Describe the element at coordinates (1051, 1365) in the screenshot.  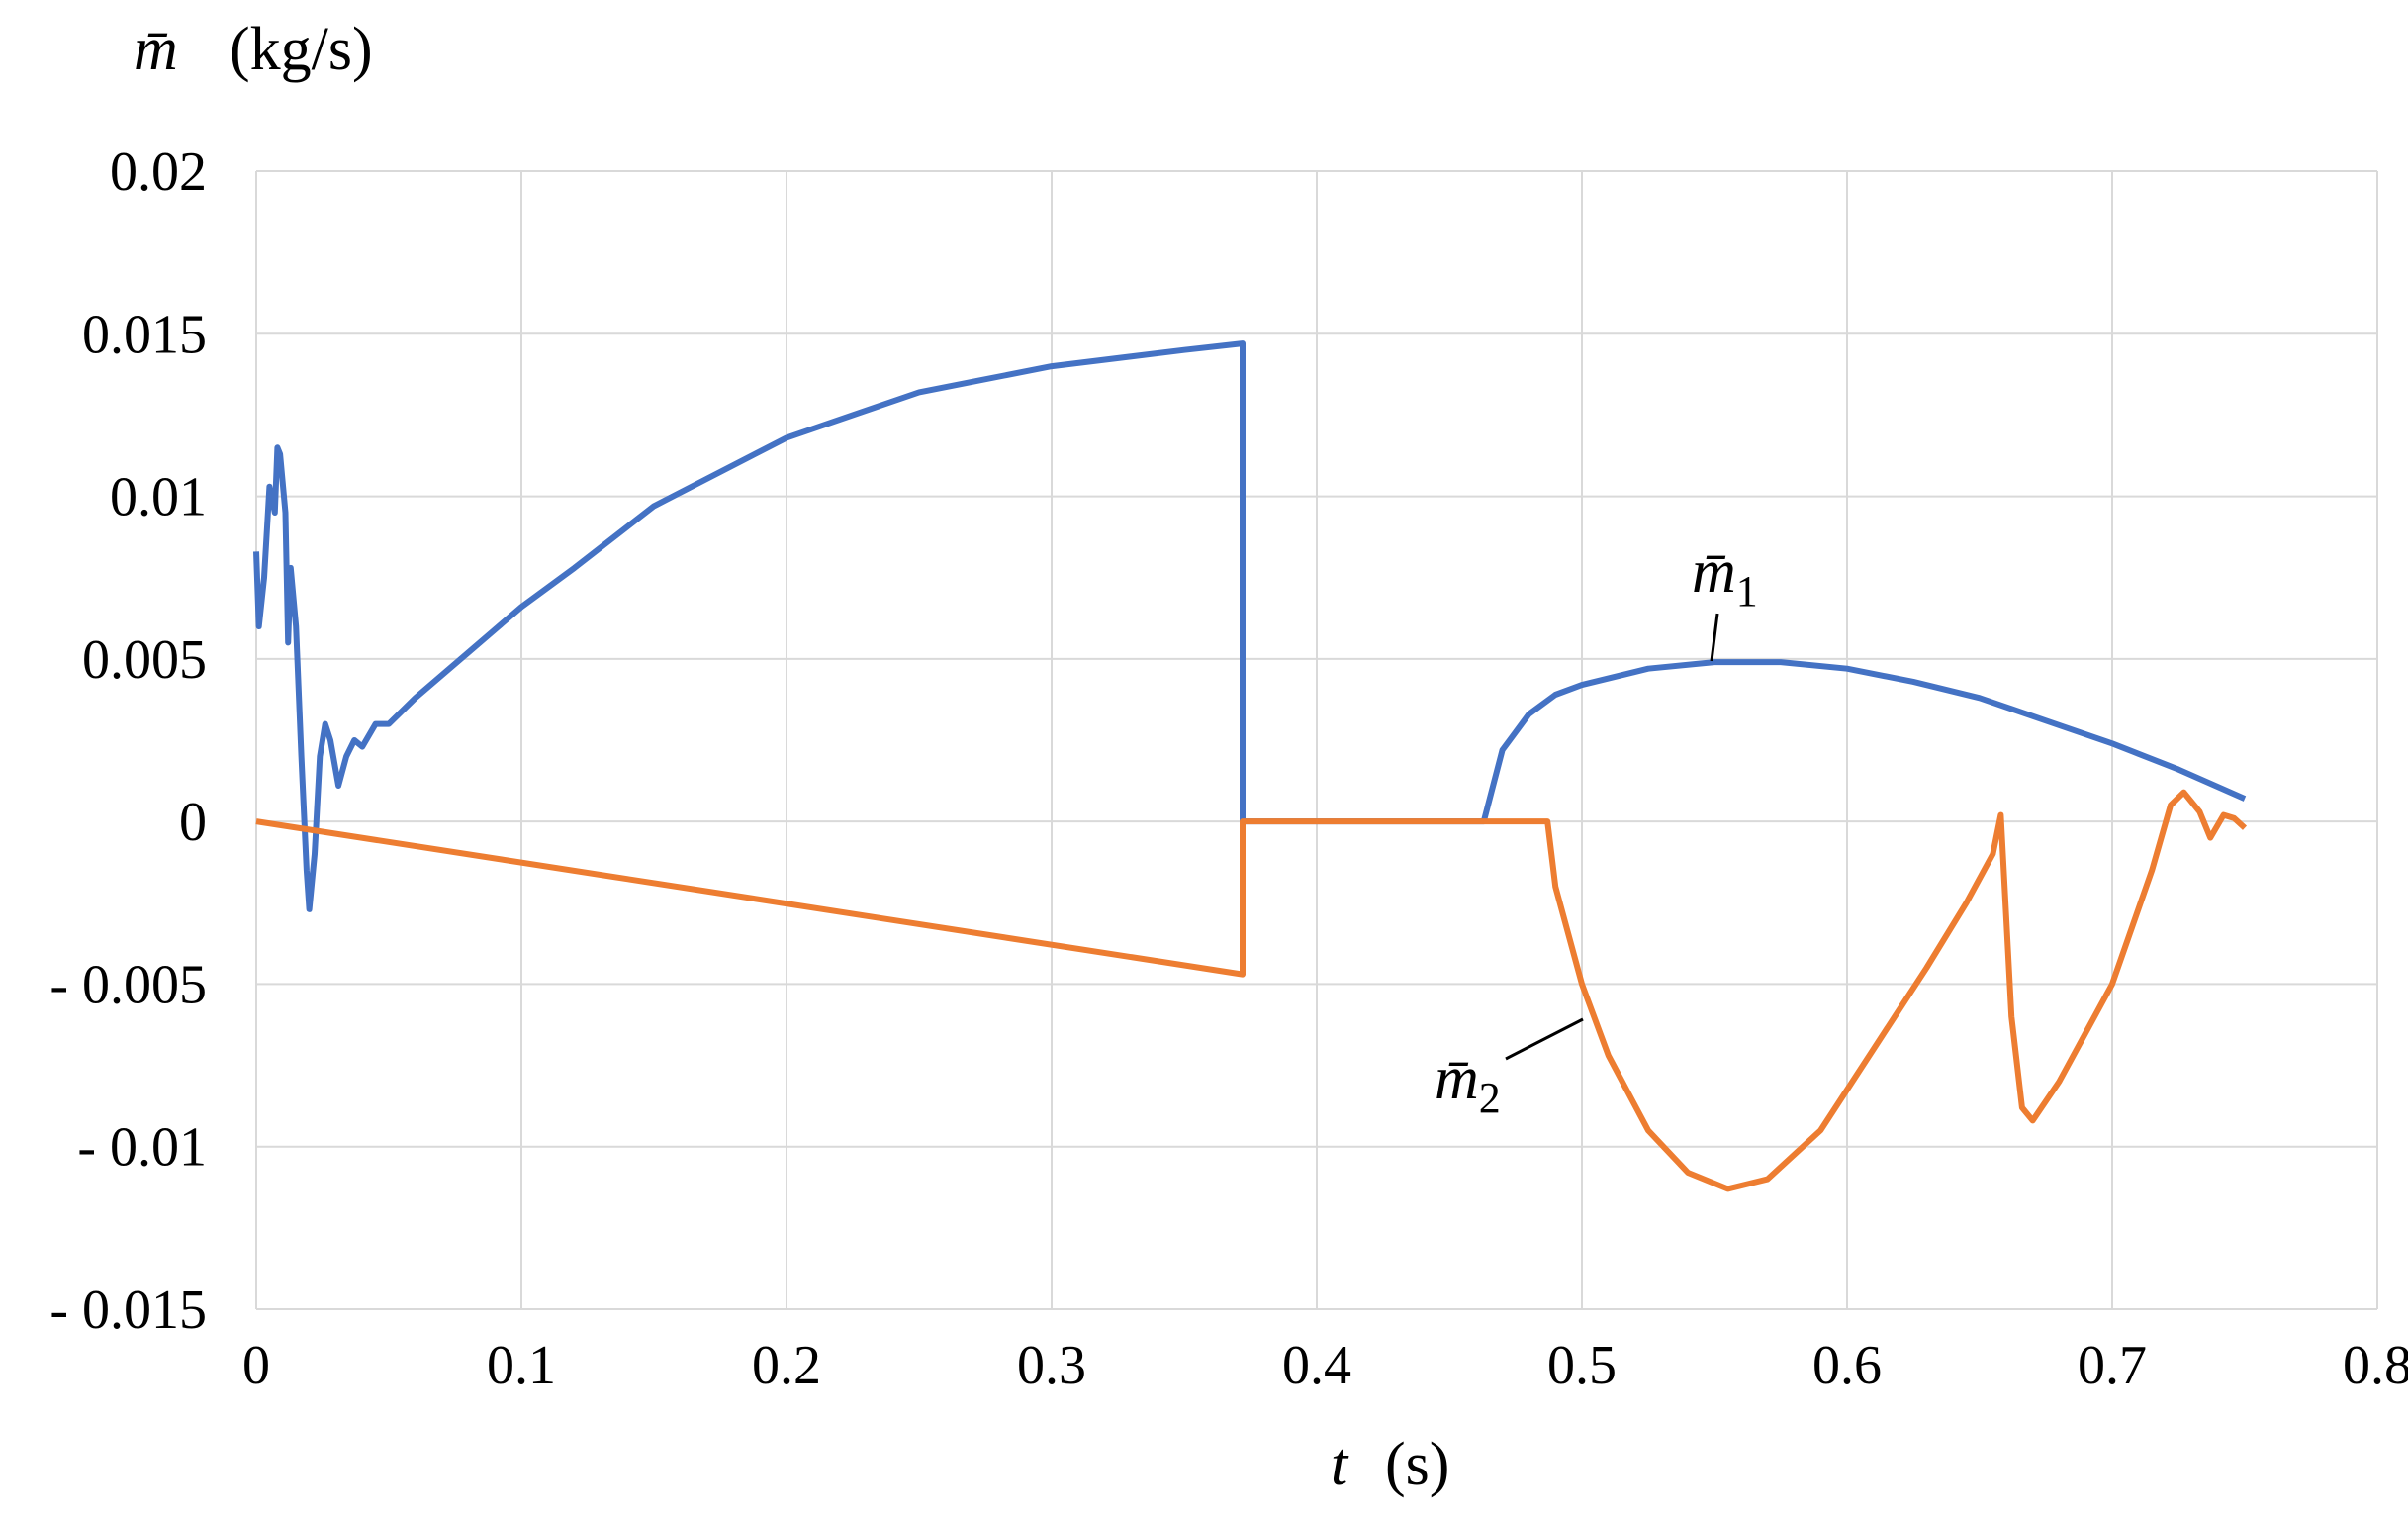
I see `x-tick-label: 0.3` at that location.